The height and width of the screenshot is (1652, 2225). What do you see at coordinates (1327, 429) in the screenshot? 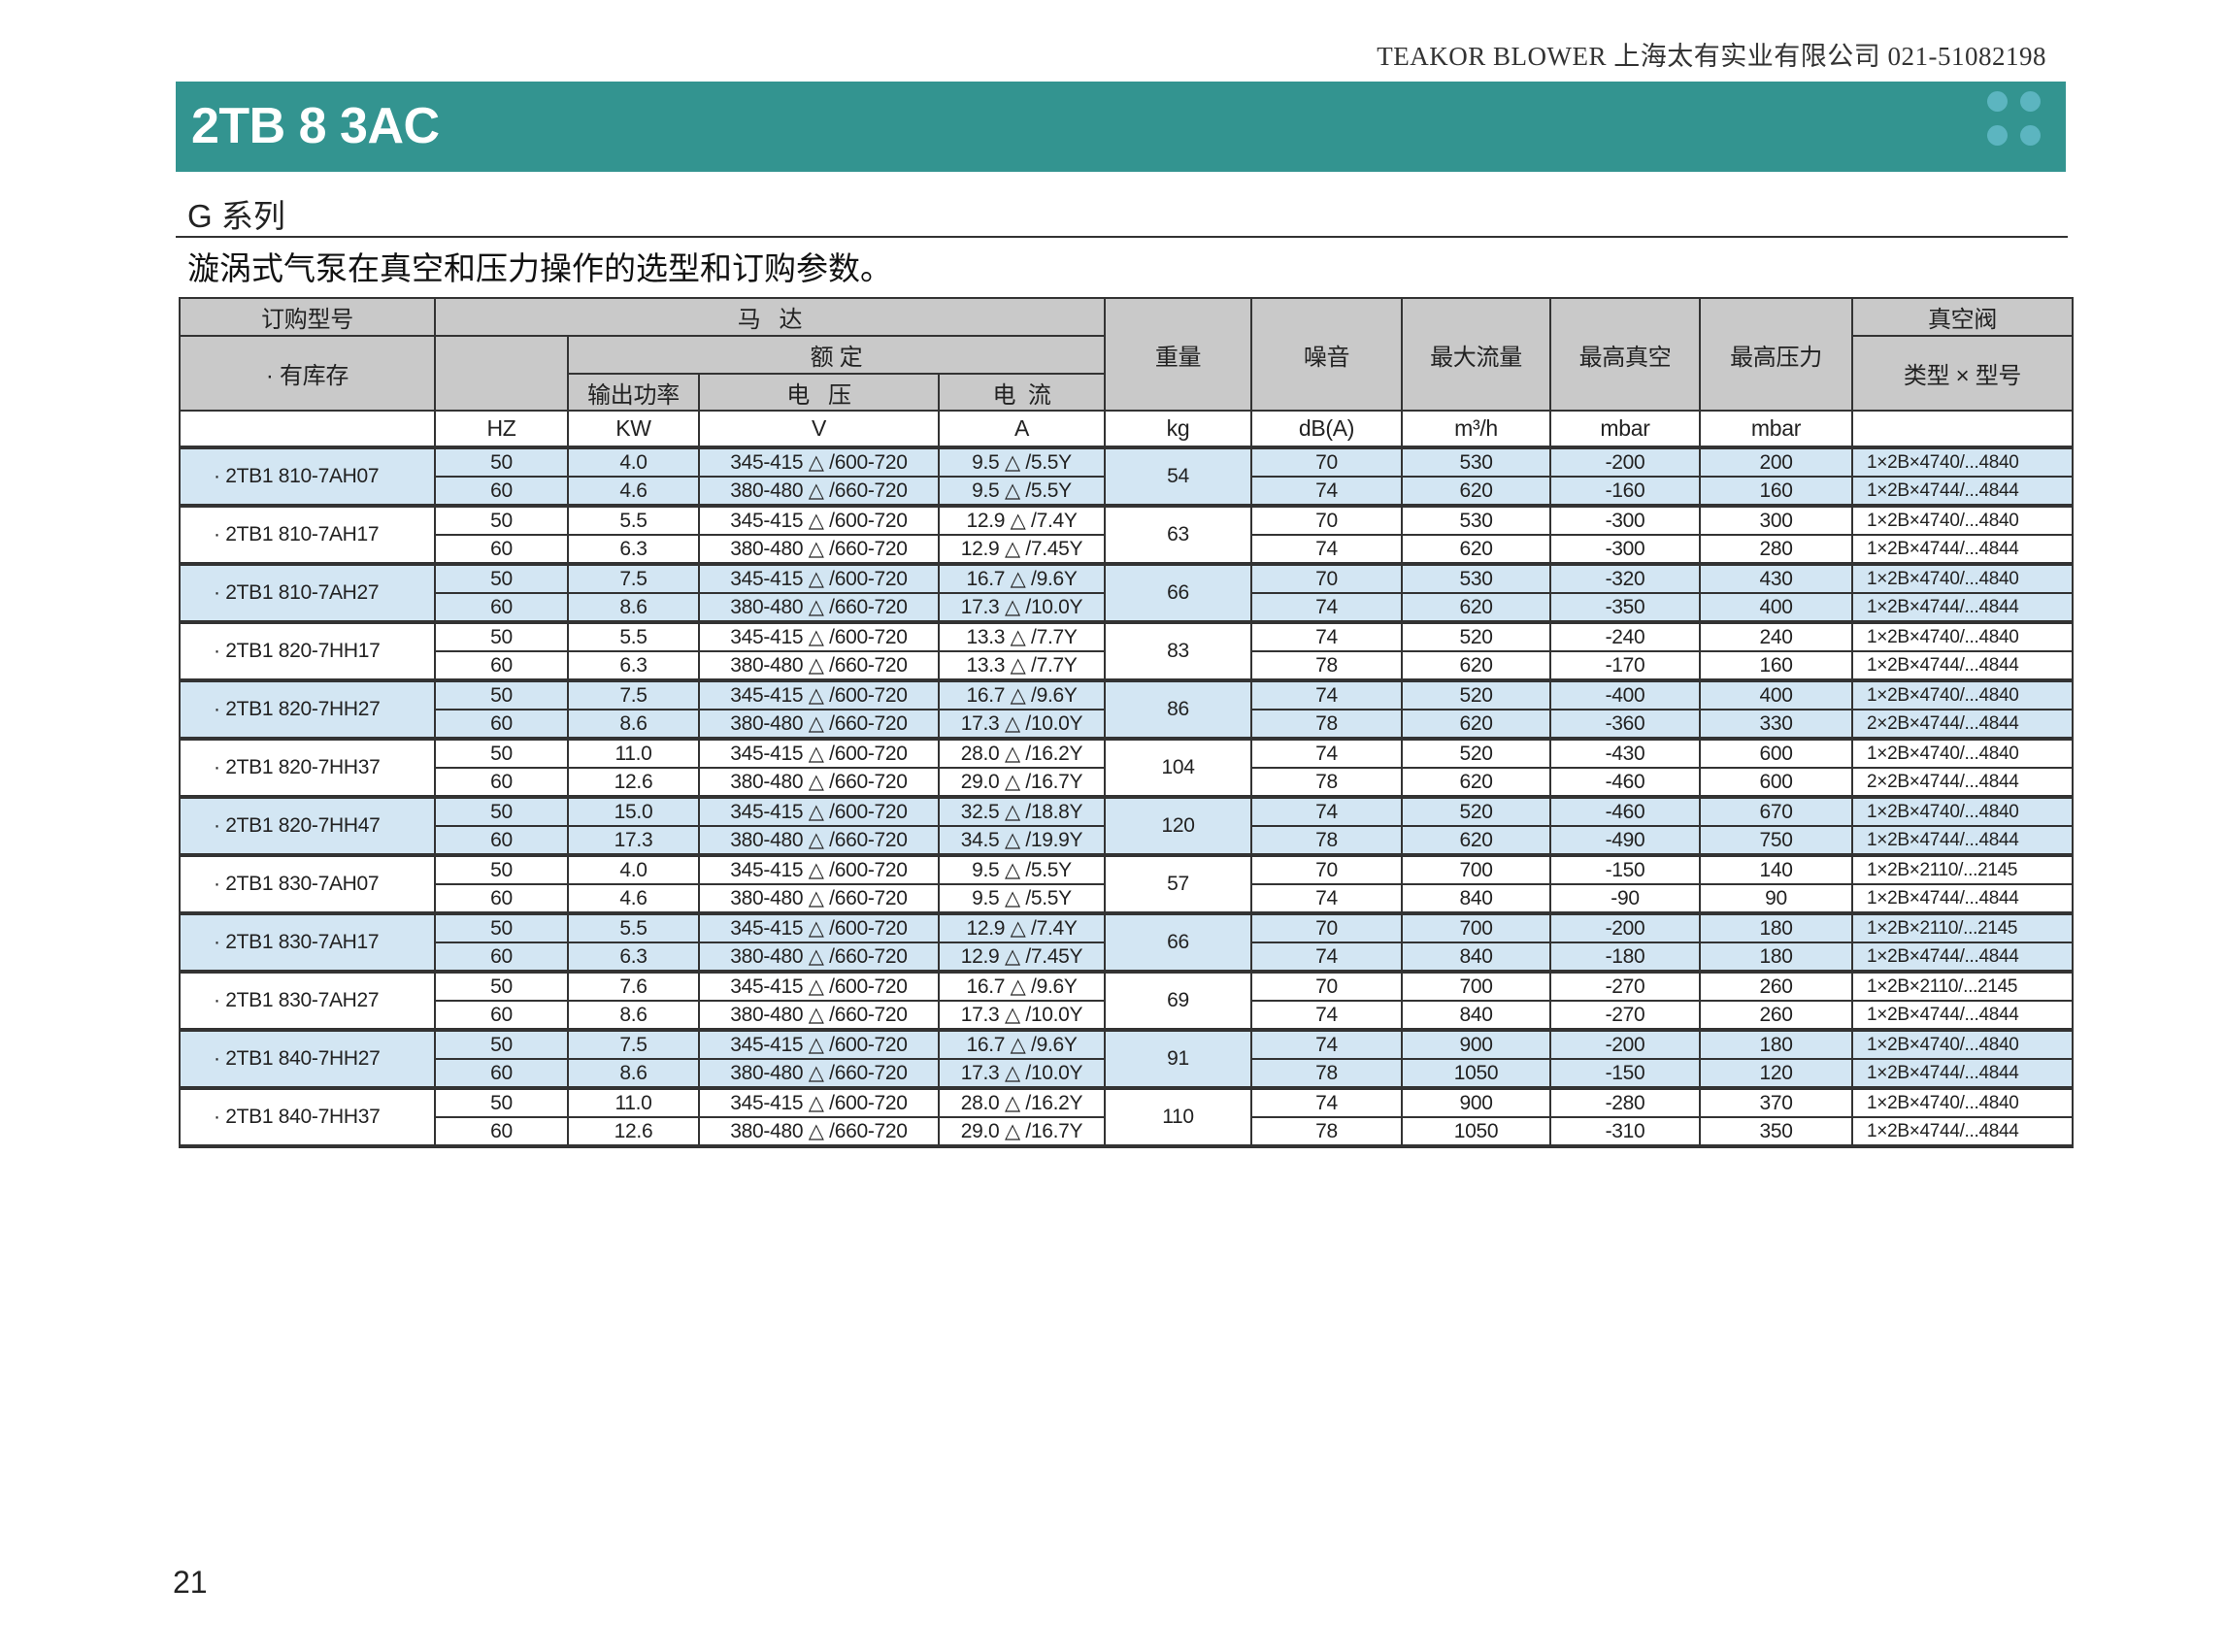
I see `unit-cell: dB(A)` at bounding box center [1327, 429].